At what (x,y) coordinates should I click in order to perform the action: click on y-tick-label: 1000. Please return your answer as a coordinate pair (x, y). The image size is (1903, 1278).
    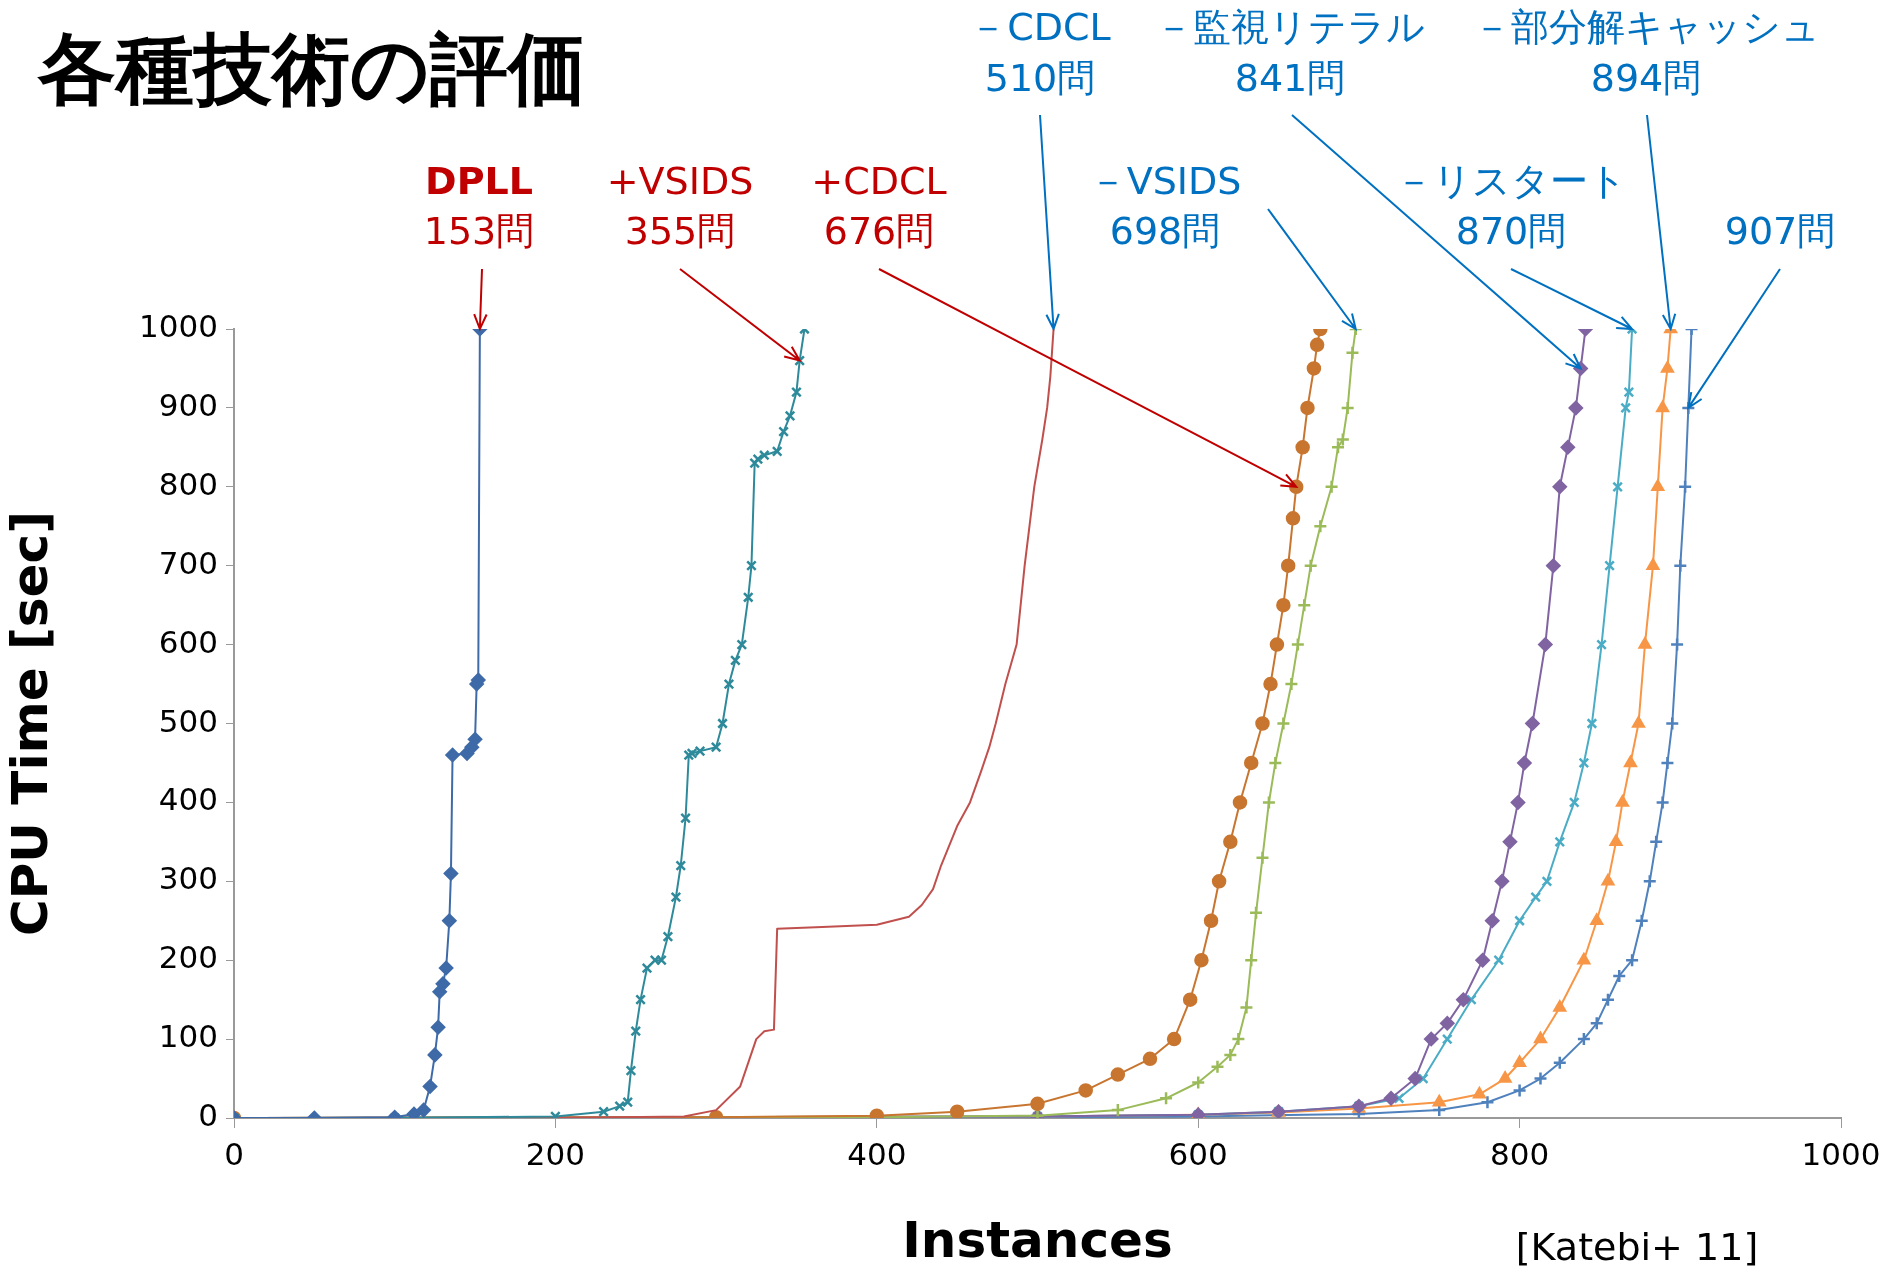
    Looking at the image, I should click on (178, 326).